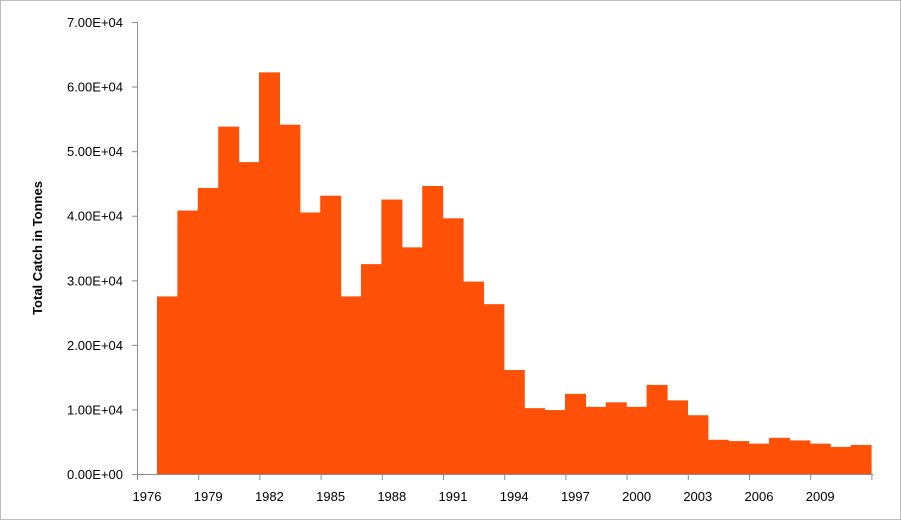 Image resolution: width=901 pixels, height=521 pixels. What do you see at coordinates (95, 280) in the screenshot?
I see `y-tick-label: 3.00E+04` at bounding box center [95, 280].